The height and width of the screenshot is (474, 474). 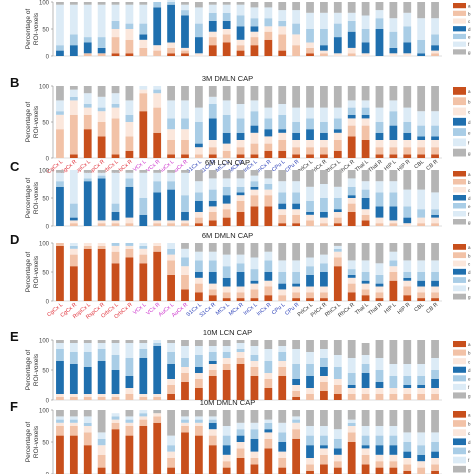 What do you see at coordinates (48, 303) in the screenshot?
I see `y-tick-label: 0` at bounding box center [48, 303].